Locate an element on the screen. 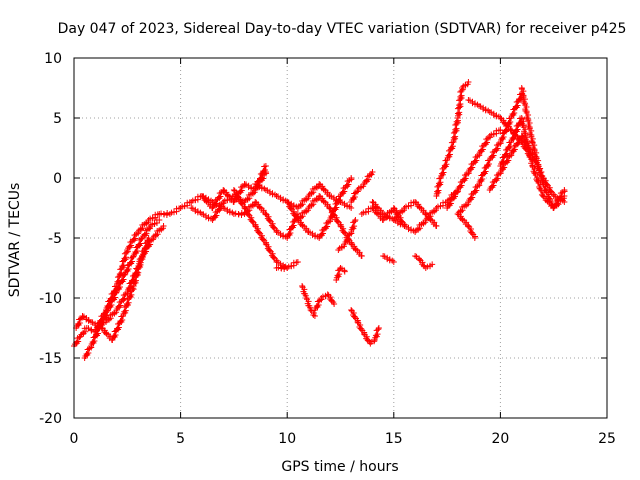  y-axis-label: SDTVAR / TECUs is located at coordinates (15, 240).